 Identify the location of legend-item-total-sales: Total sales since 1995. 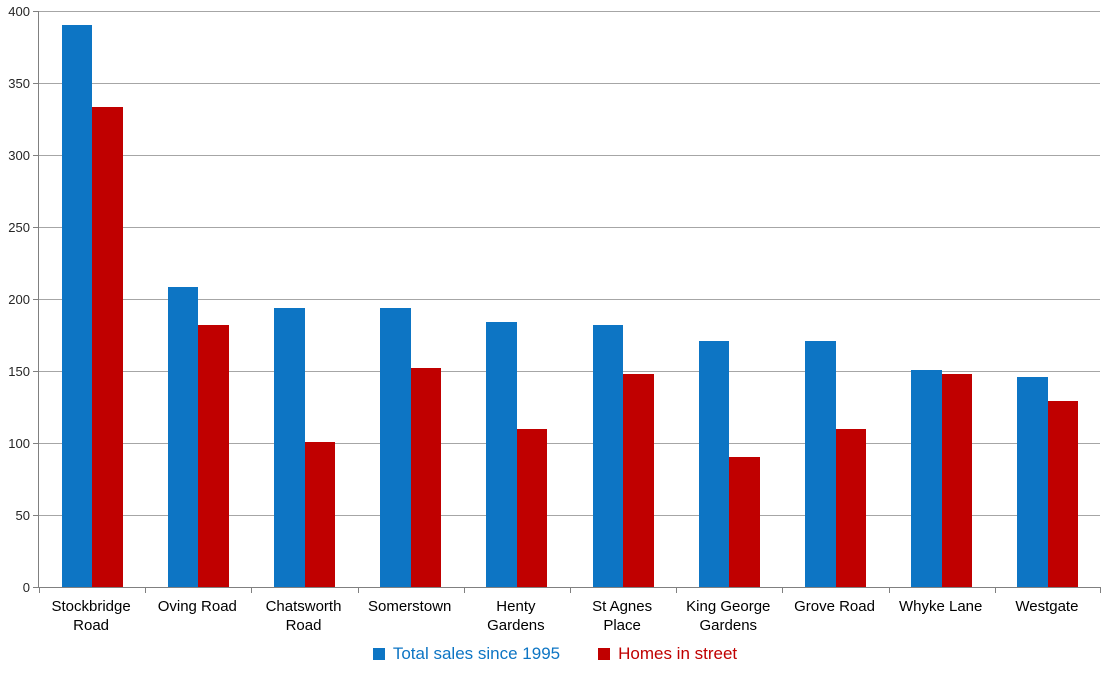
(466, 654).